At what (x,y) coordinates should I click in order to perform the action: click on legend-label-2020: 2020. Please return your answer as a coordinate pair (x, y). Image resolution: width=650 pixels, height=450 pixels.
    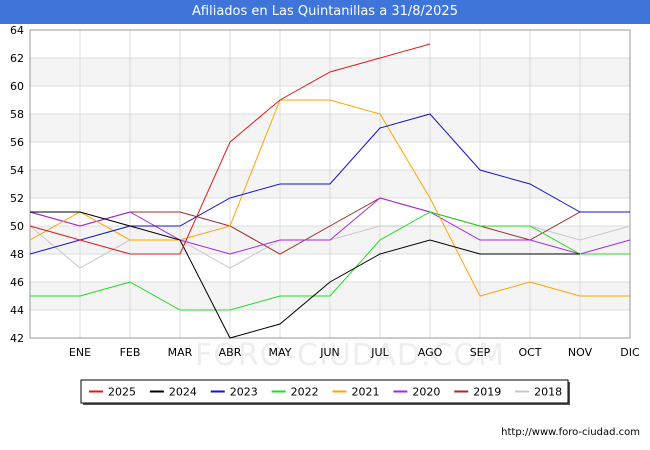
    Looking at the image, I should click on (426, 392).